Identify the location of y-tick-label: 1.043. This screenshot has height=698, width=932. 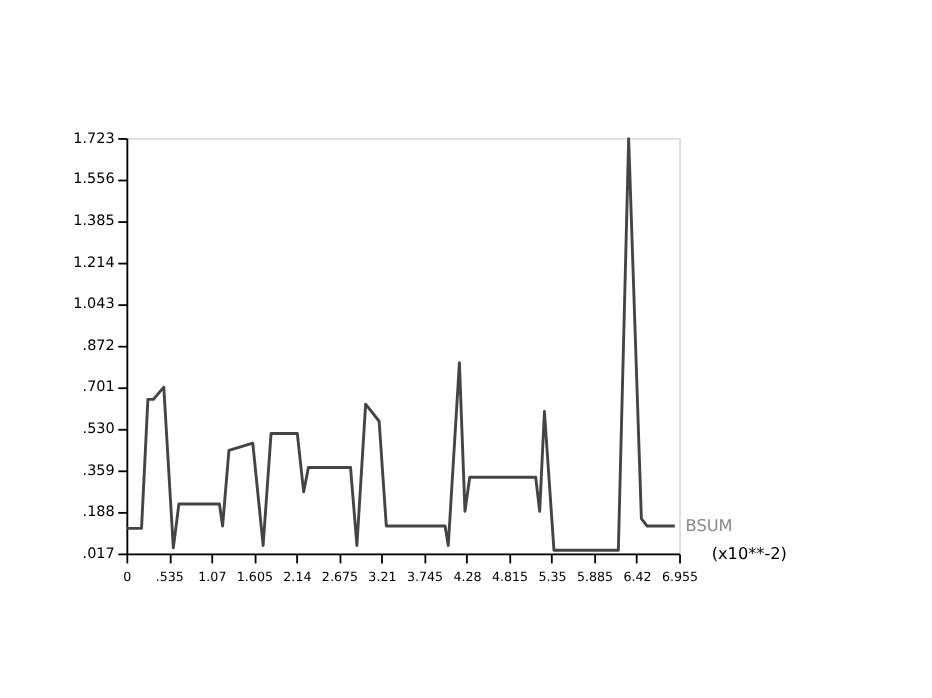
(94, 303).